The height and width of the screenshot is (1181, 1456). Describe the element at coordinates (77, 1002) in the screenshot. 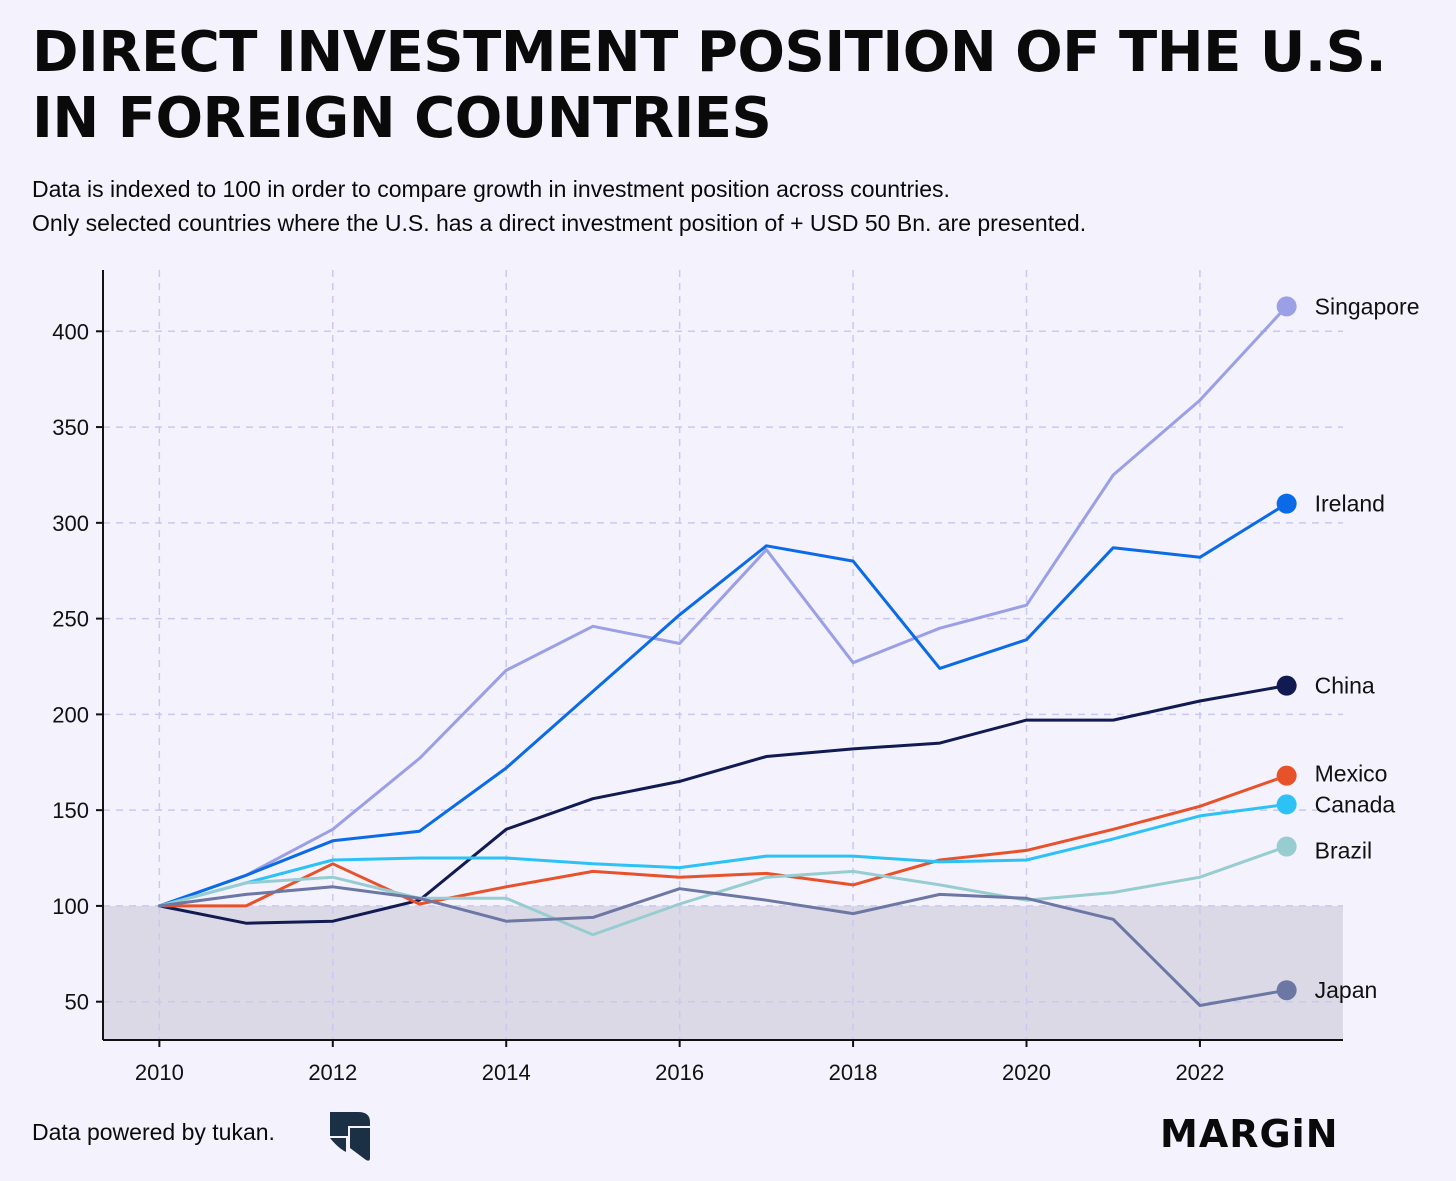

I see `y-tick-label: 50` at that location.